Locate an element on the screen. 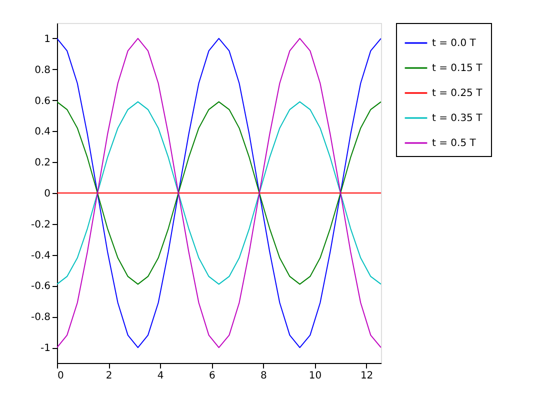  y-tick-label: -1 is located at coordinates (45, 348).